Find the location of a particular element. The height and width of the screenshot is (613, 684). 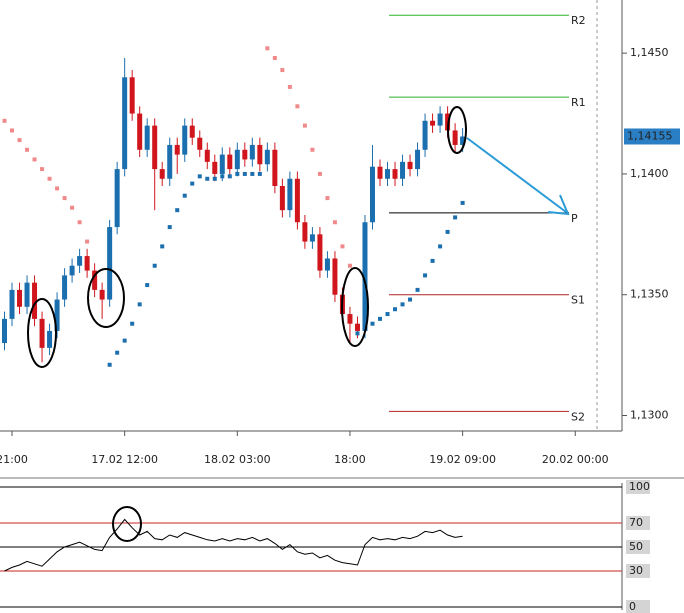

x-tick-label: 18.02 03:00 is located at coordinates (237, 459).